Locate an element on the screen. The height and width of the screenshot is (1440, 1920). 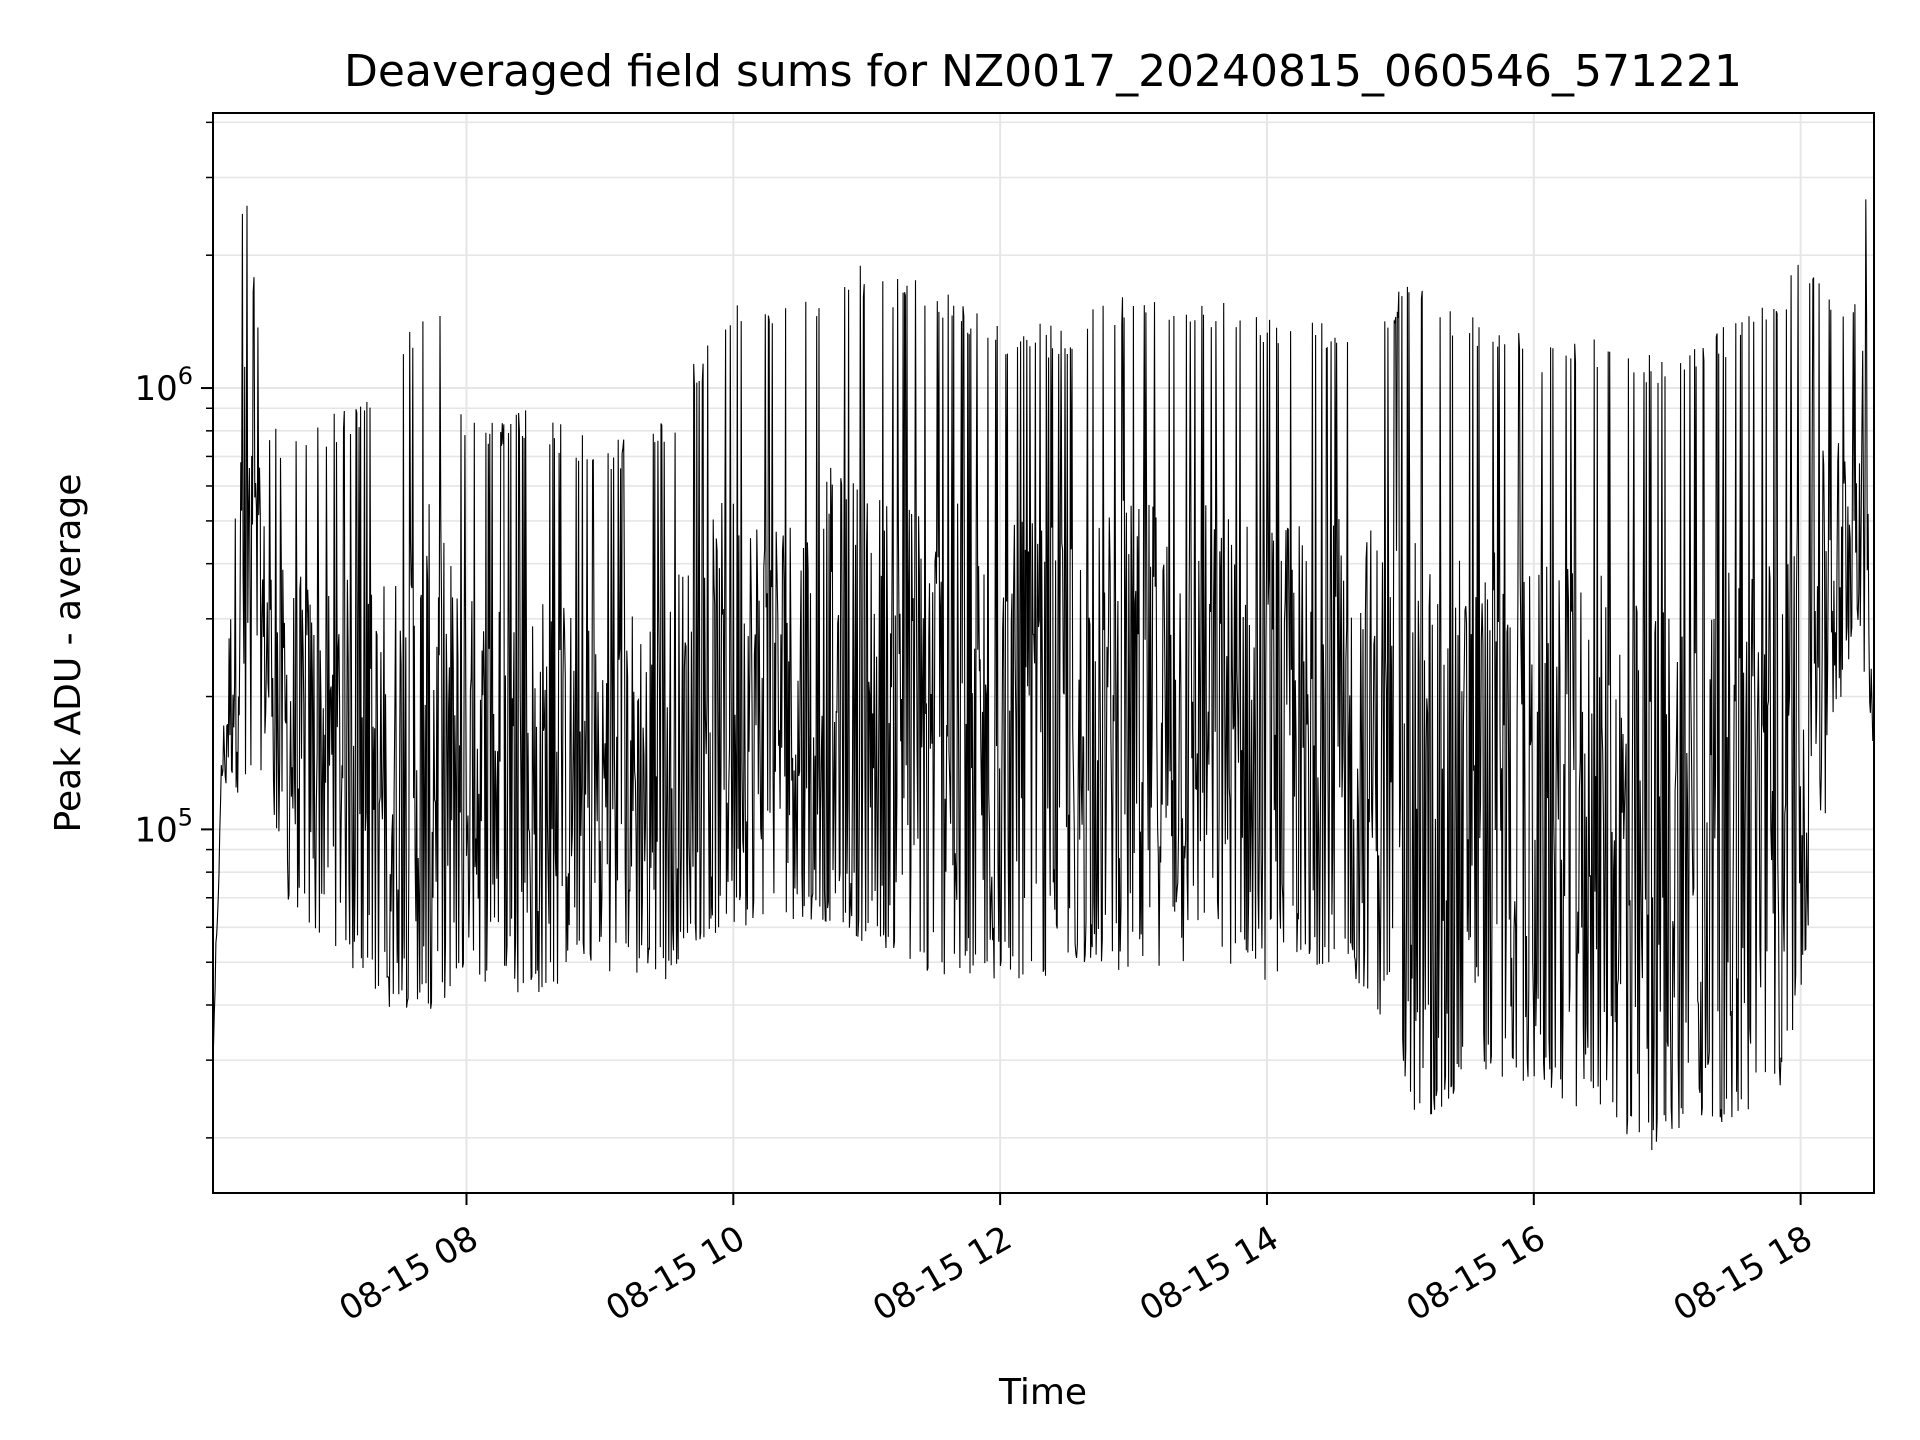
y-tick-label: 10⁶ is located at coordinates (163, 385).